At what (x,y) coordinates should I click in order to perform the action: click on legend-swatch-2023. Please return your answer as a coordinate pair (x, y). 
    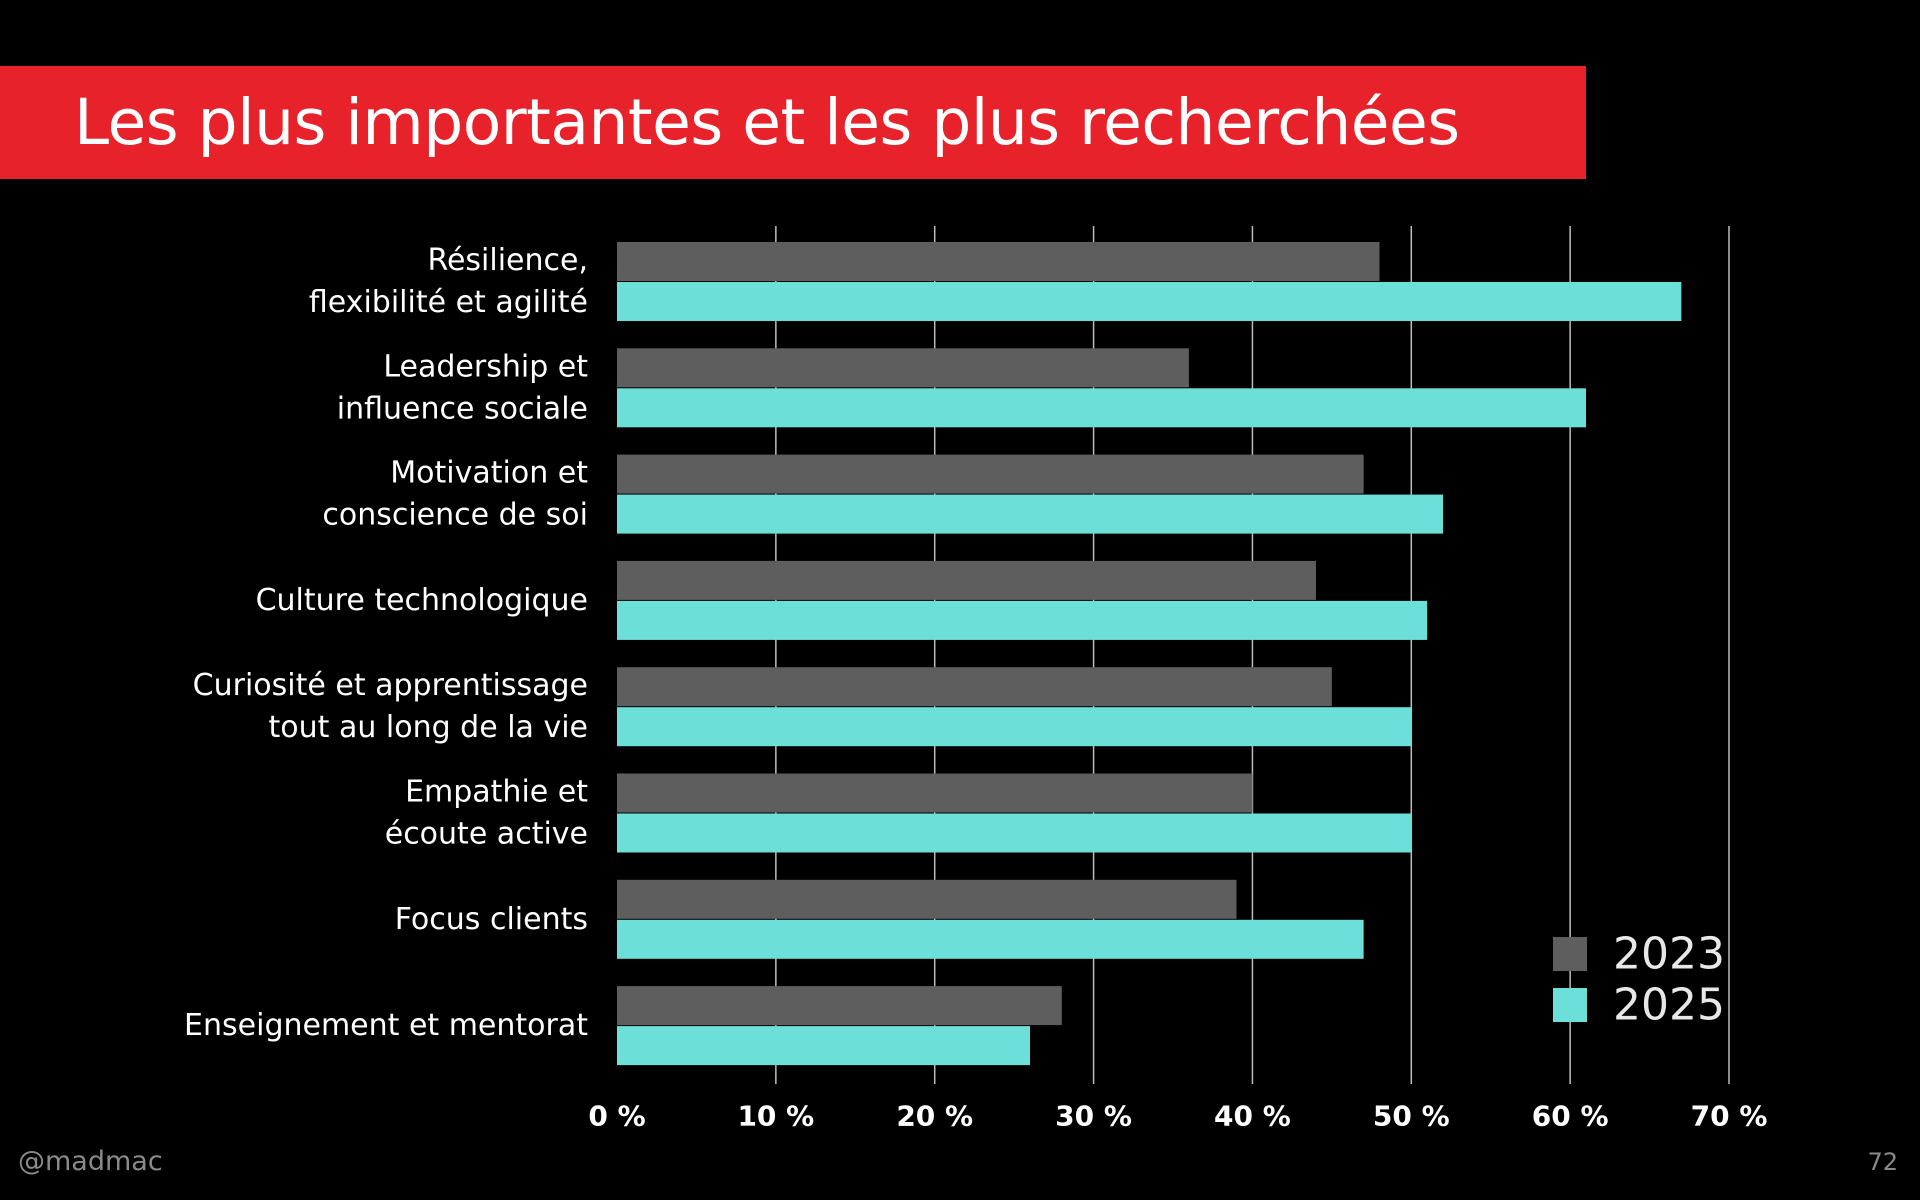
    Looking at the image, I should click on (1570, 954).